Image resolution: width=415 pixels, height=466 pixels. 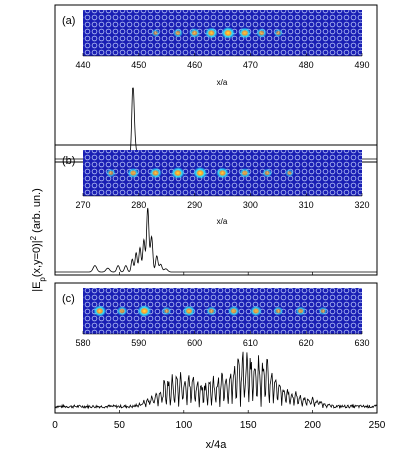 I want to click on panel-c-inset-tick-label-2: 600, so click(x=194, y=343).